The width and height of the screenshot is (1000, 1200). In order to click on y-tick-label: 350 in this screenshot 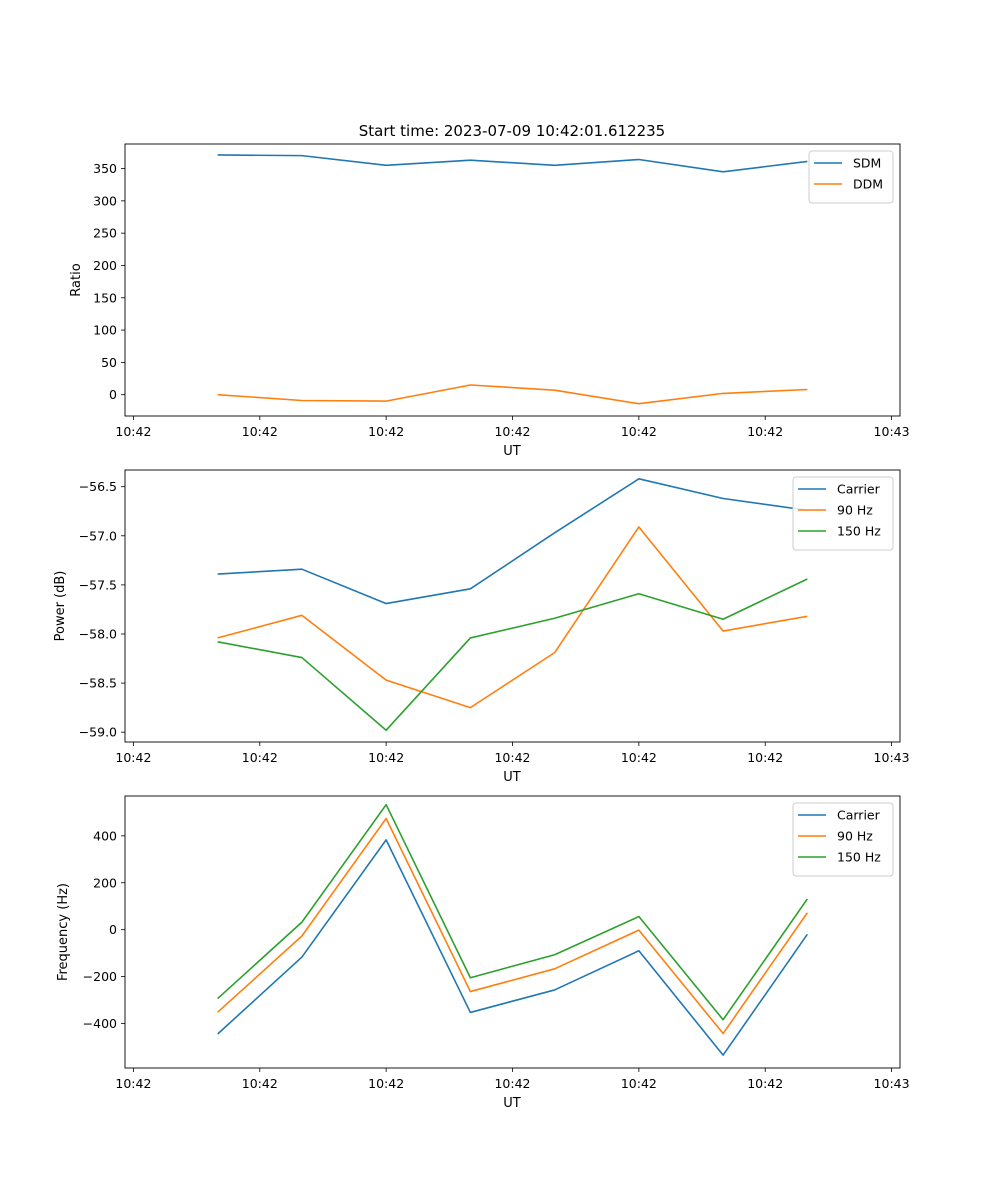, I will do `click(105, 168)`.